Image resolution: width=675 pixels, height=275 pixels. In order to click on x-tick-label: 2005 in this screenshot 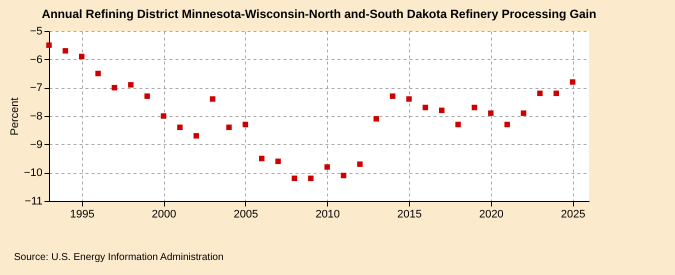, I will do `click(246, 214)`.